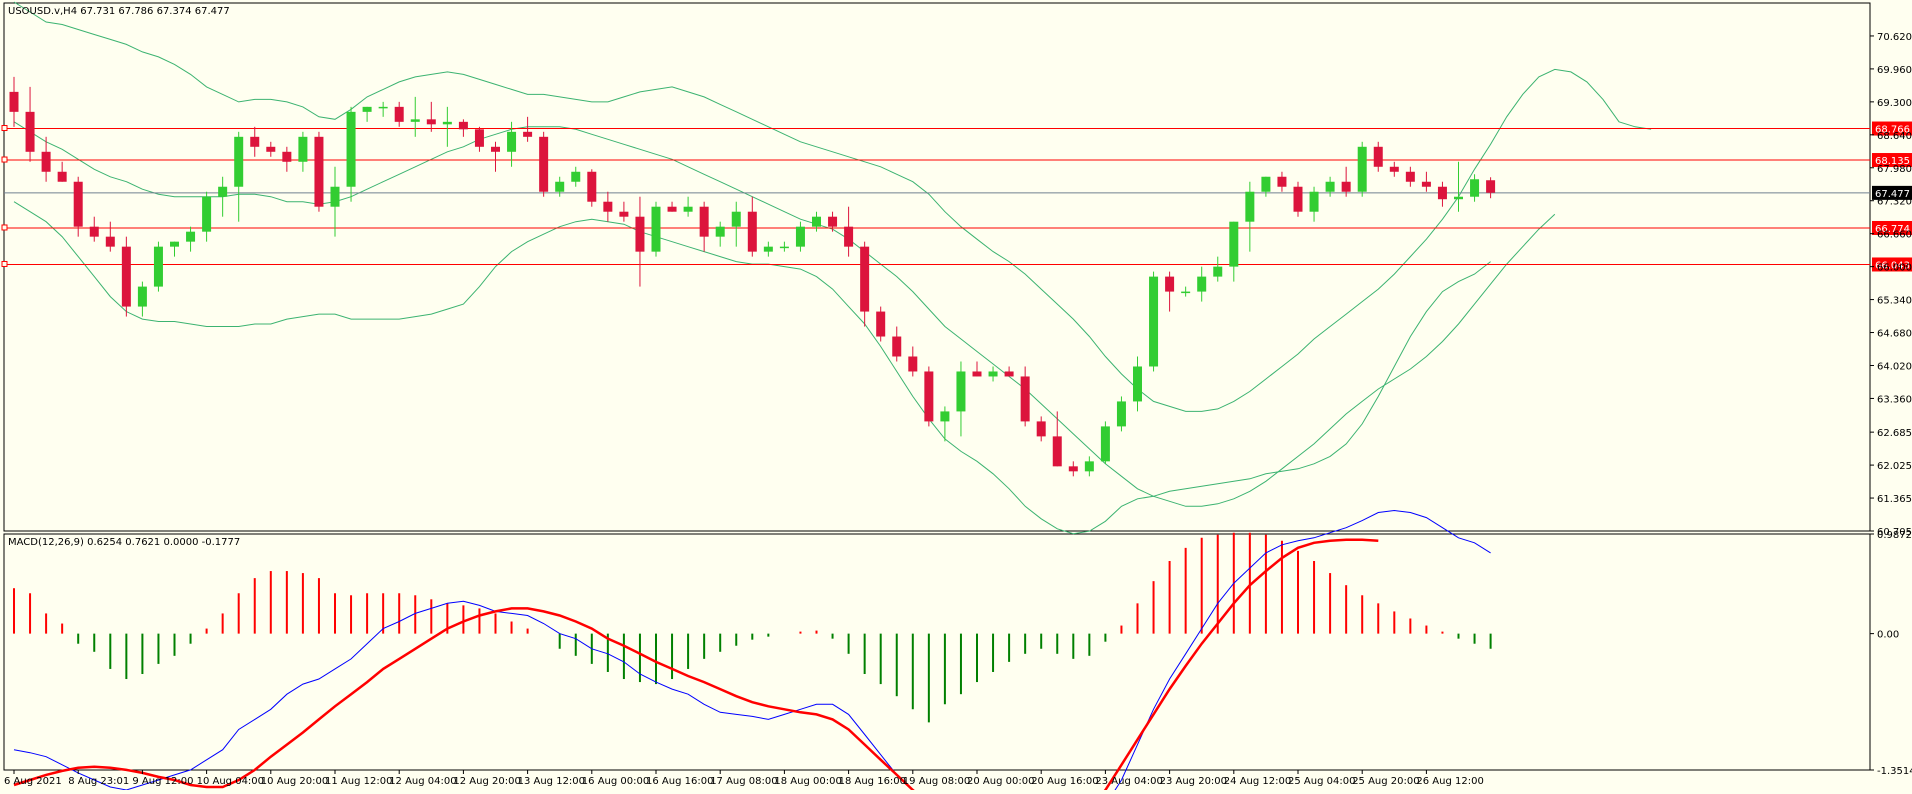 This screenshot has height=794, width=1912. What do you see at coordinates (1888, 635) in the screenshot?
I see `macd-tick-label: 0.00` at bounding box center [1888, 635].